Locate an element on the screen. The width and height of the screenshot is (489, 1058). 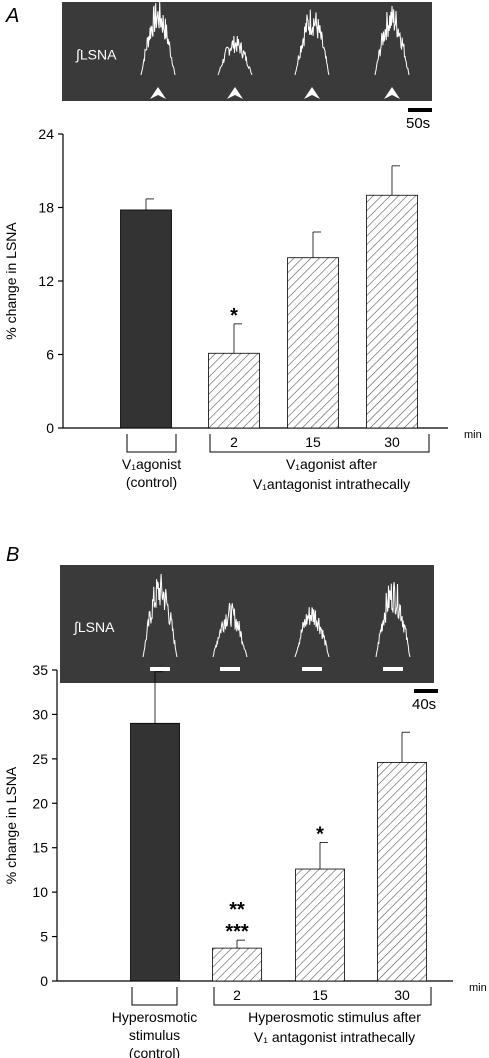
significance-marker: *** is located at coordinates (237, 932).